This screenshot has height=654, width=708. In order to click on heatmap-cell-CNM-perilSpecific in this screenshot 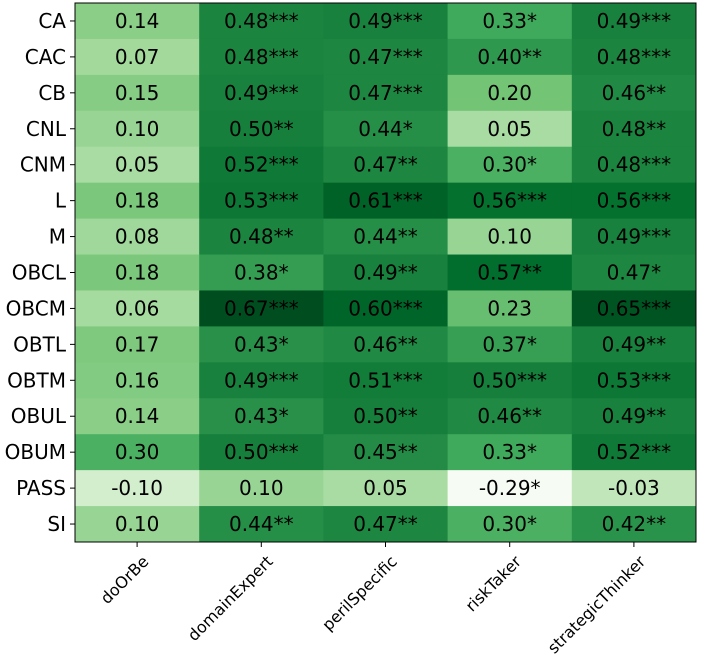, I will do `click(386, 165)`.